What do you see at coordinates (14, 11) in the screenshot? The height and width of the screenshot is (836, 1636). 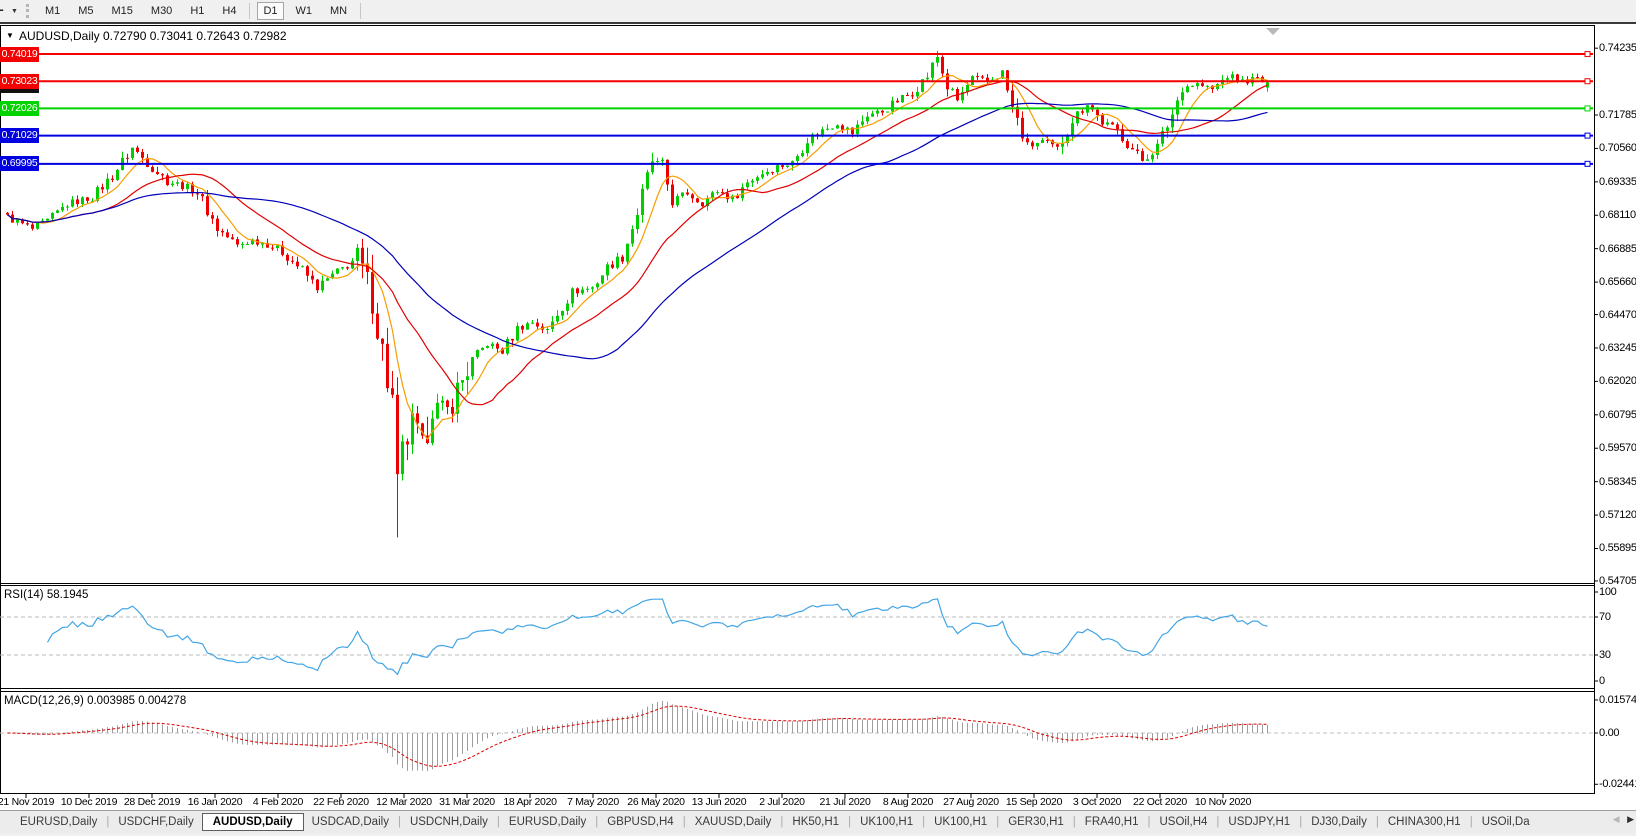 I see `toolbar-dropdown-caret: ▼` at bounding box center [14, 11].